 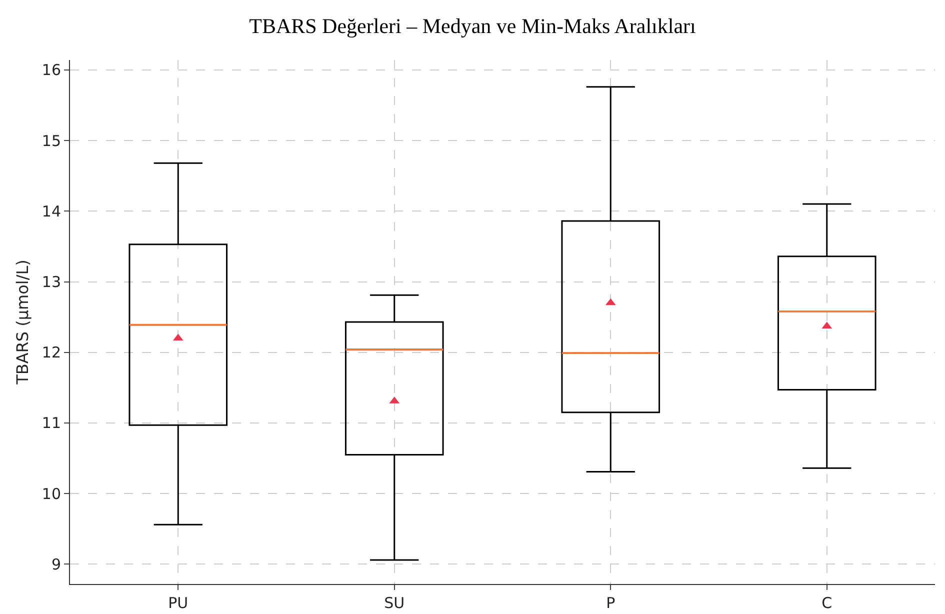 I want to click on y-tick-label: 9, so click(x=56, y=564).